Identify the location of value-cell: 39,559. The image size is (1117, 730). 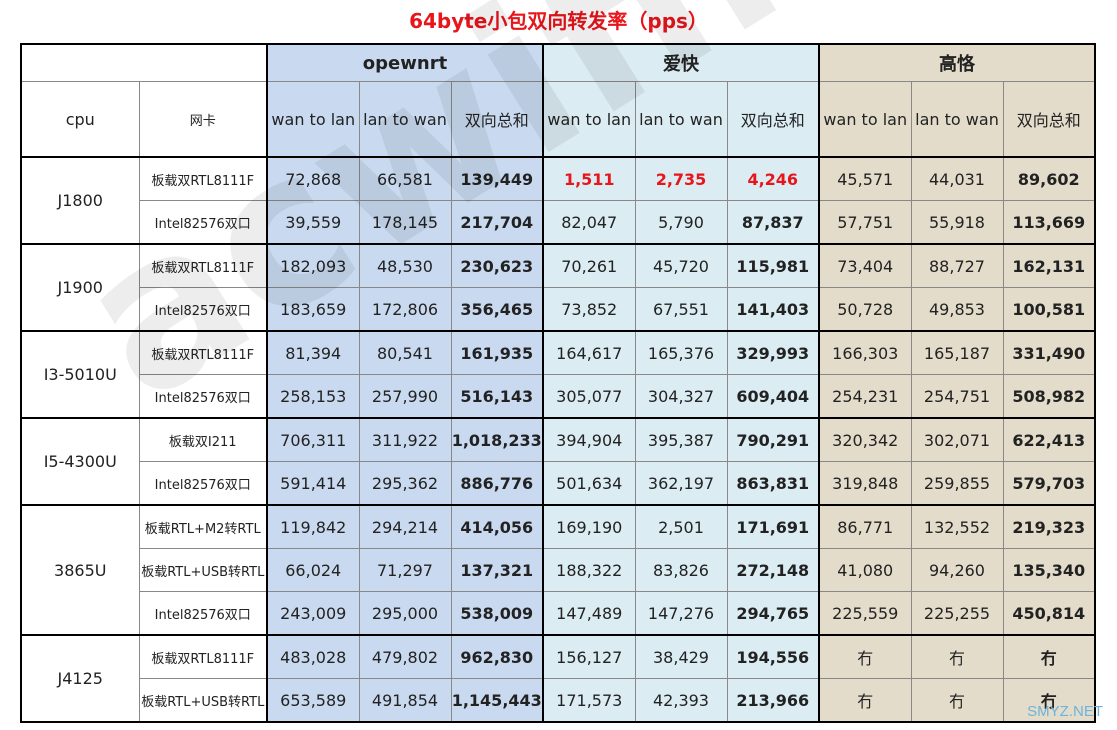
(313, 222).